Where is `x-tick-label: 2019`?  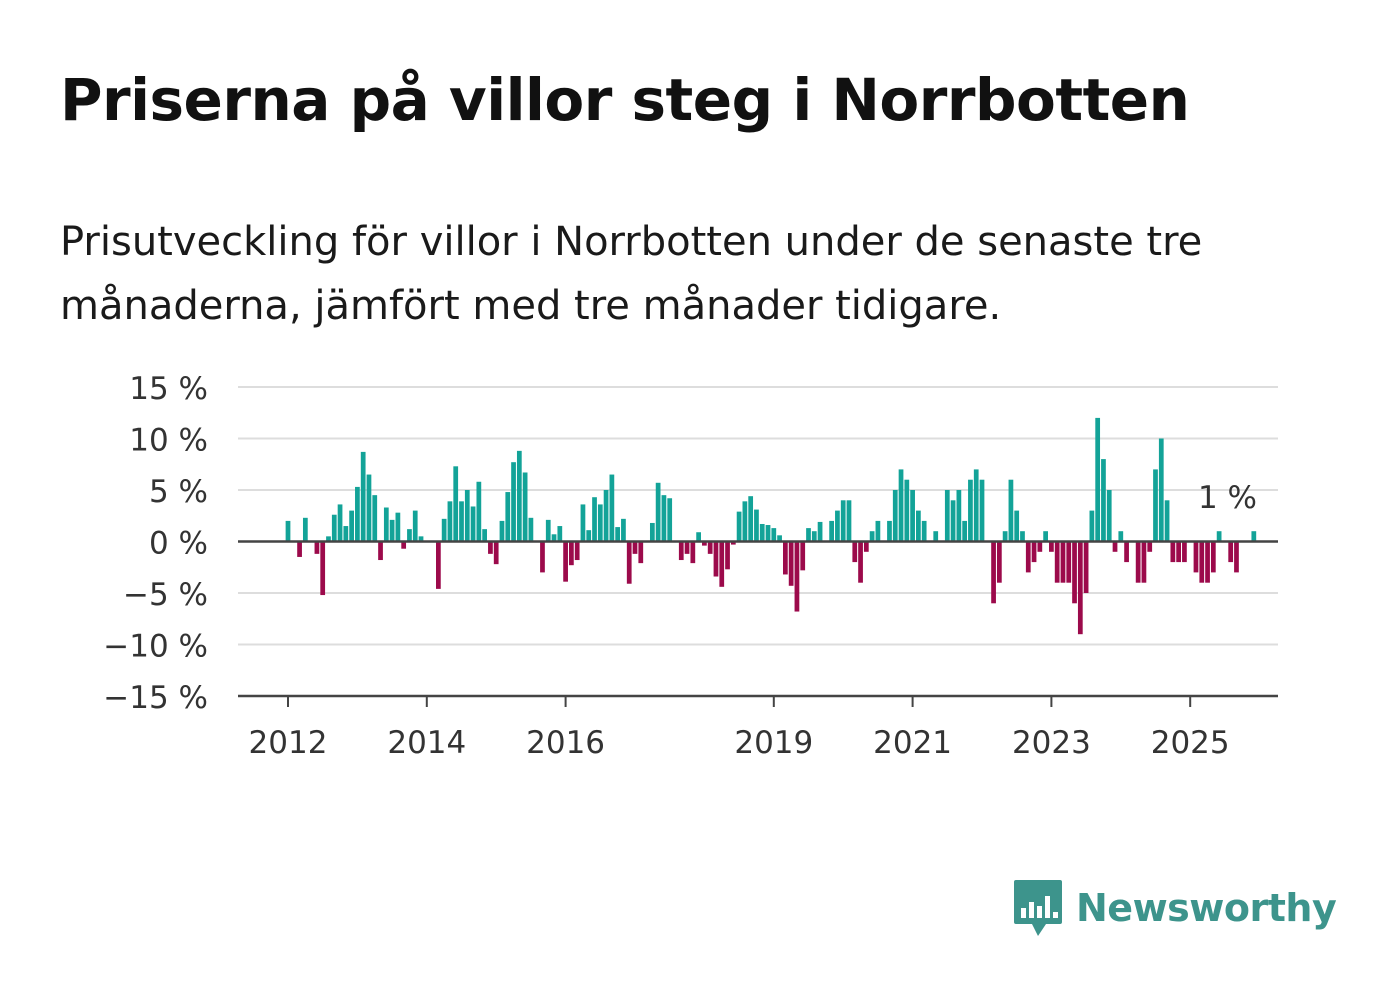
x-tick-label: 2019 is located at coordinates (773, 743).